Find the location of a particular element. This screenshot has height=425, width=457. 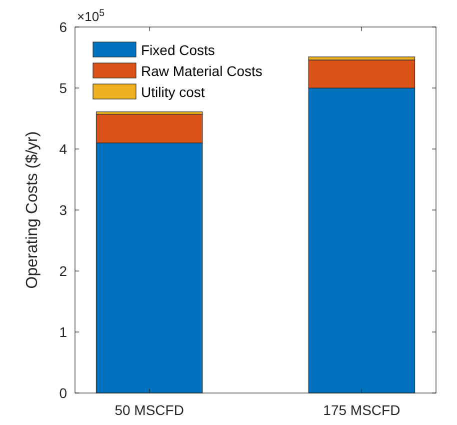

legend-label: Fixed Costs is located at coordinates (178, 50).